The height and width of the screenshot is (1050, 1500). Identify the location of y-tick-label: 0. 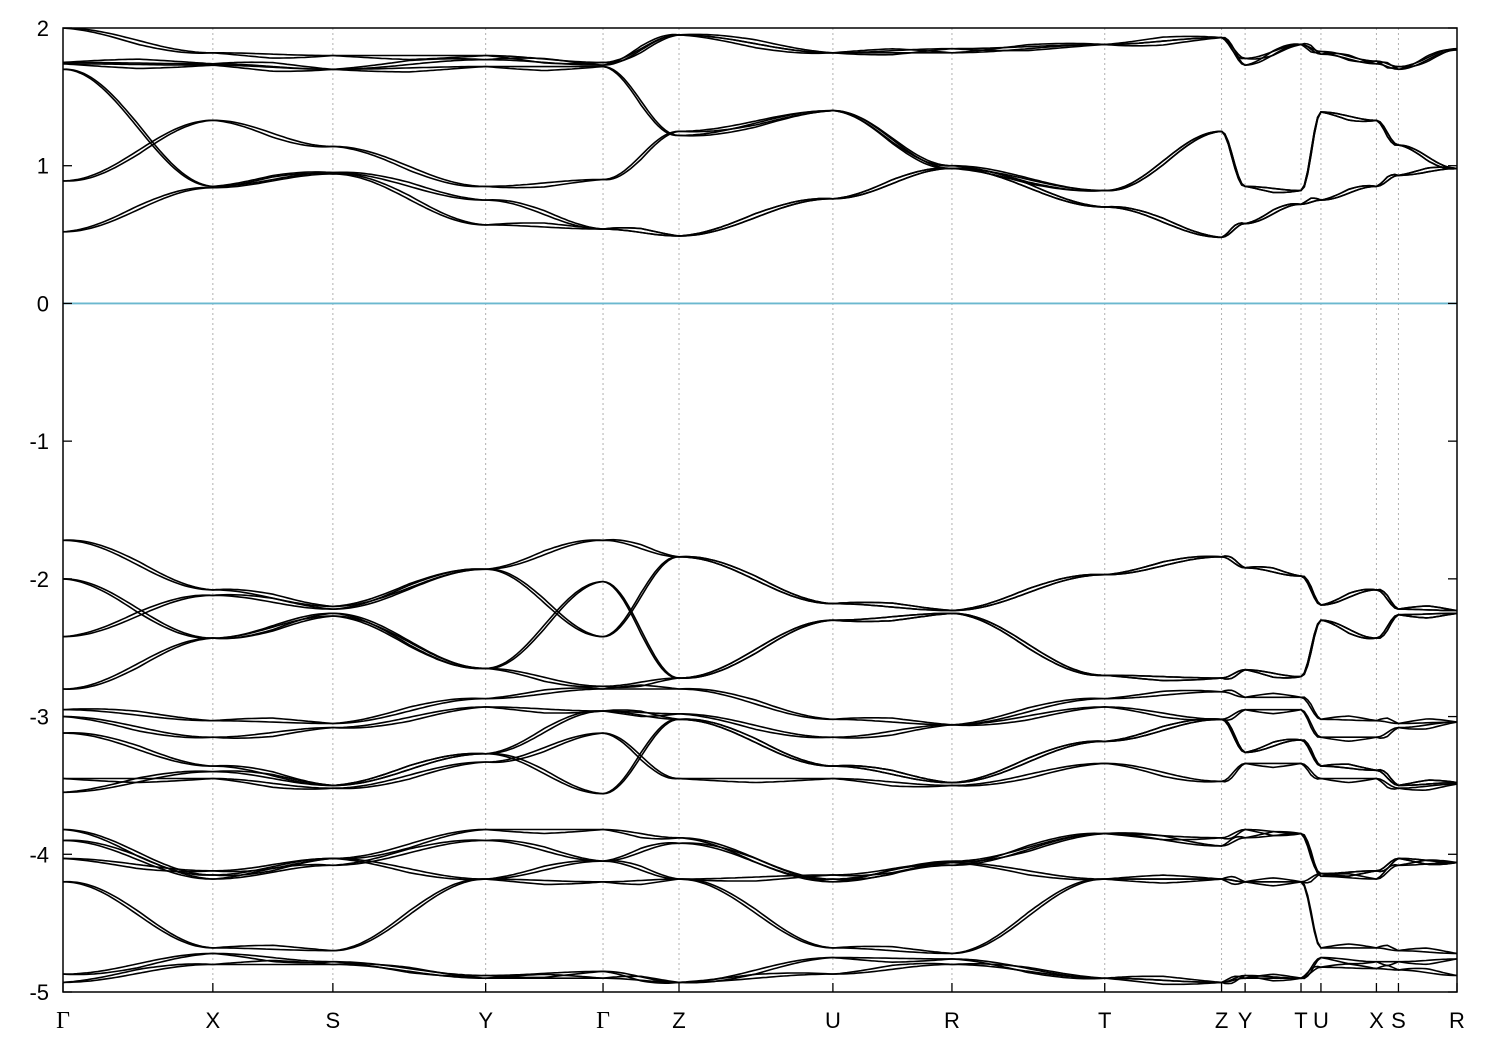
(43, 303).